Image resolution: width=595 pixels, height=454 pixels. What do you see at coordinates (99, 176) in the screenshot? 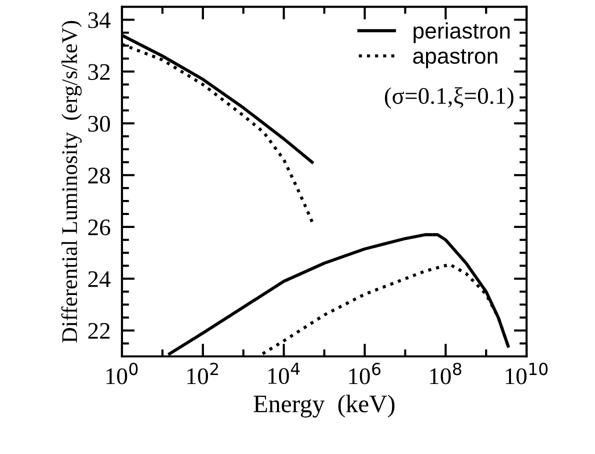
I see `y-tick-label: 28` at bounding box center [99, 176].